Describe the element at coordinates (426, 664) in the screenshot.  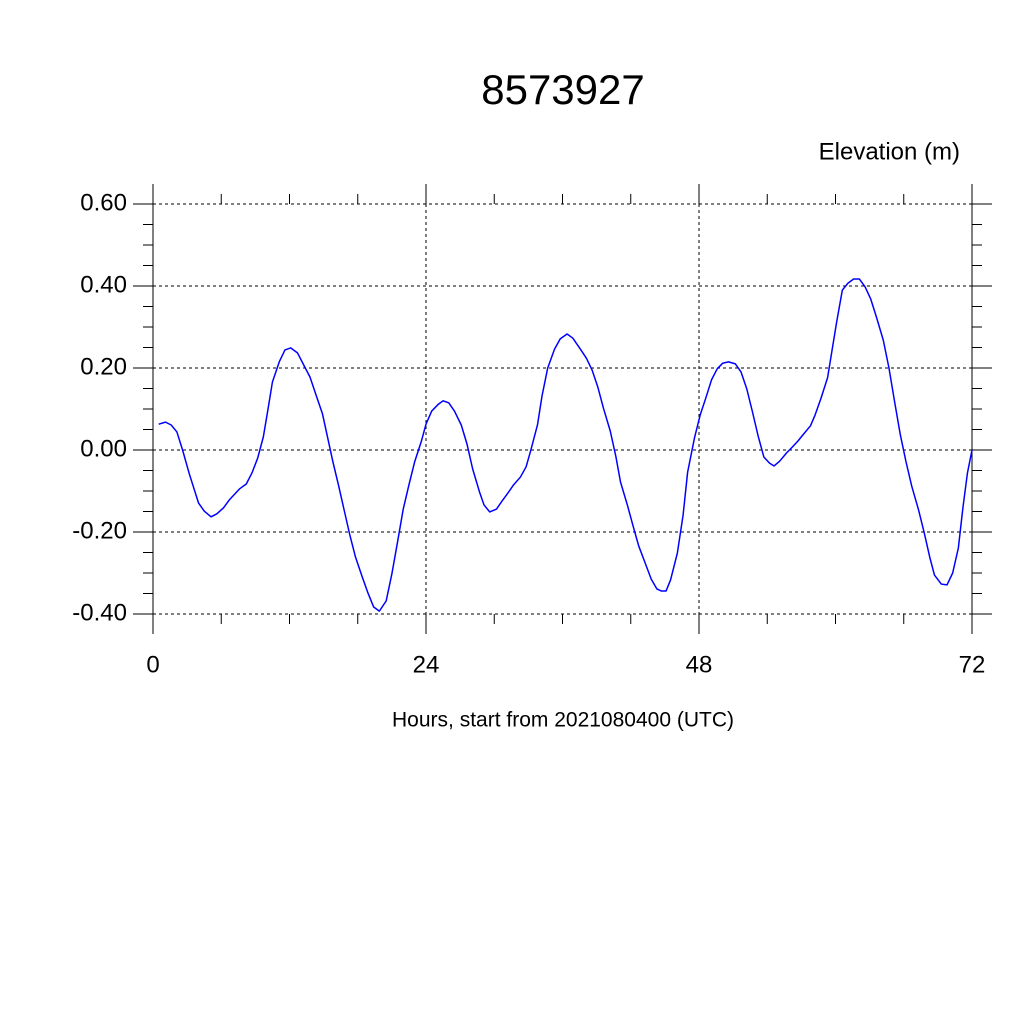
I see `x-tick-label: 24` at that location.